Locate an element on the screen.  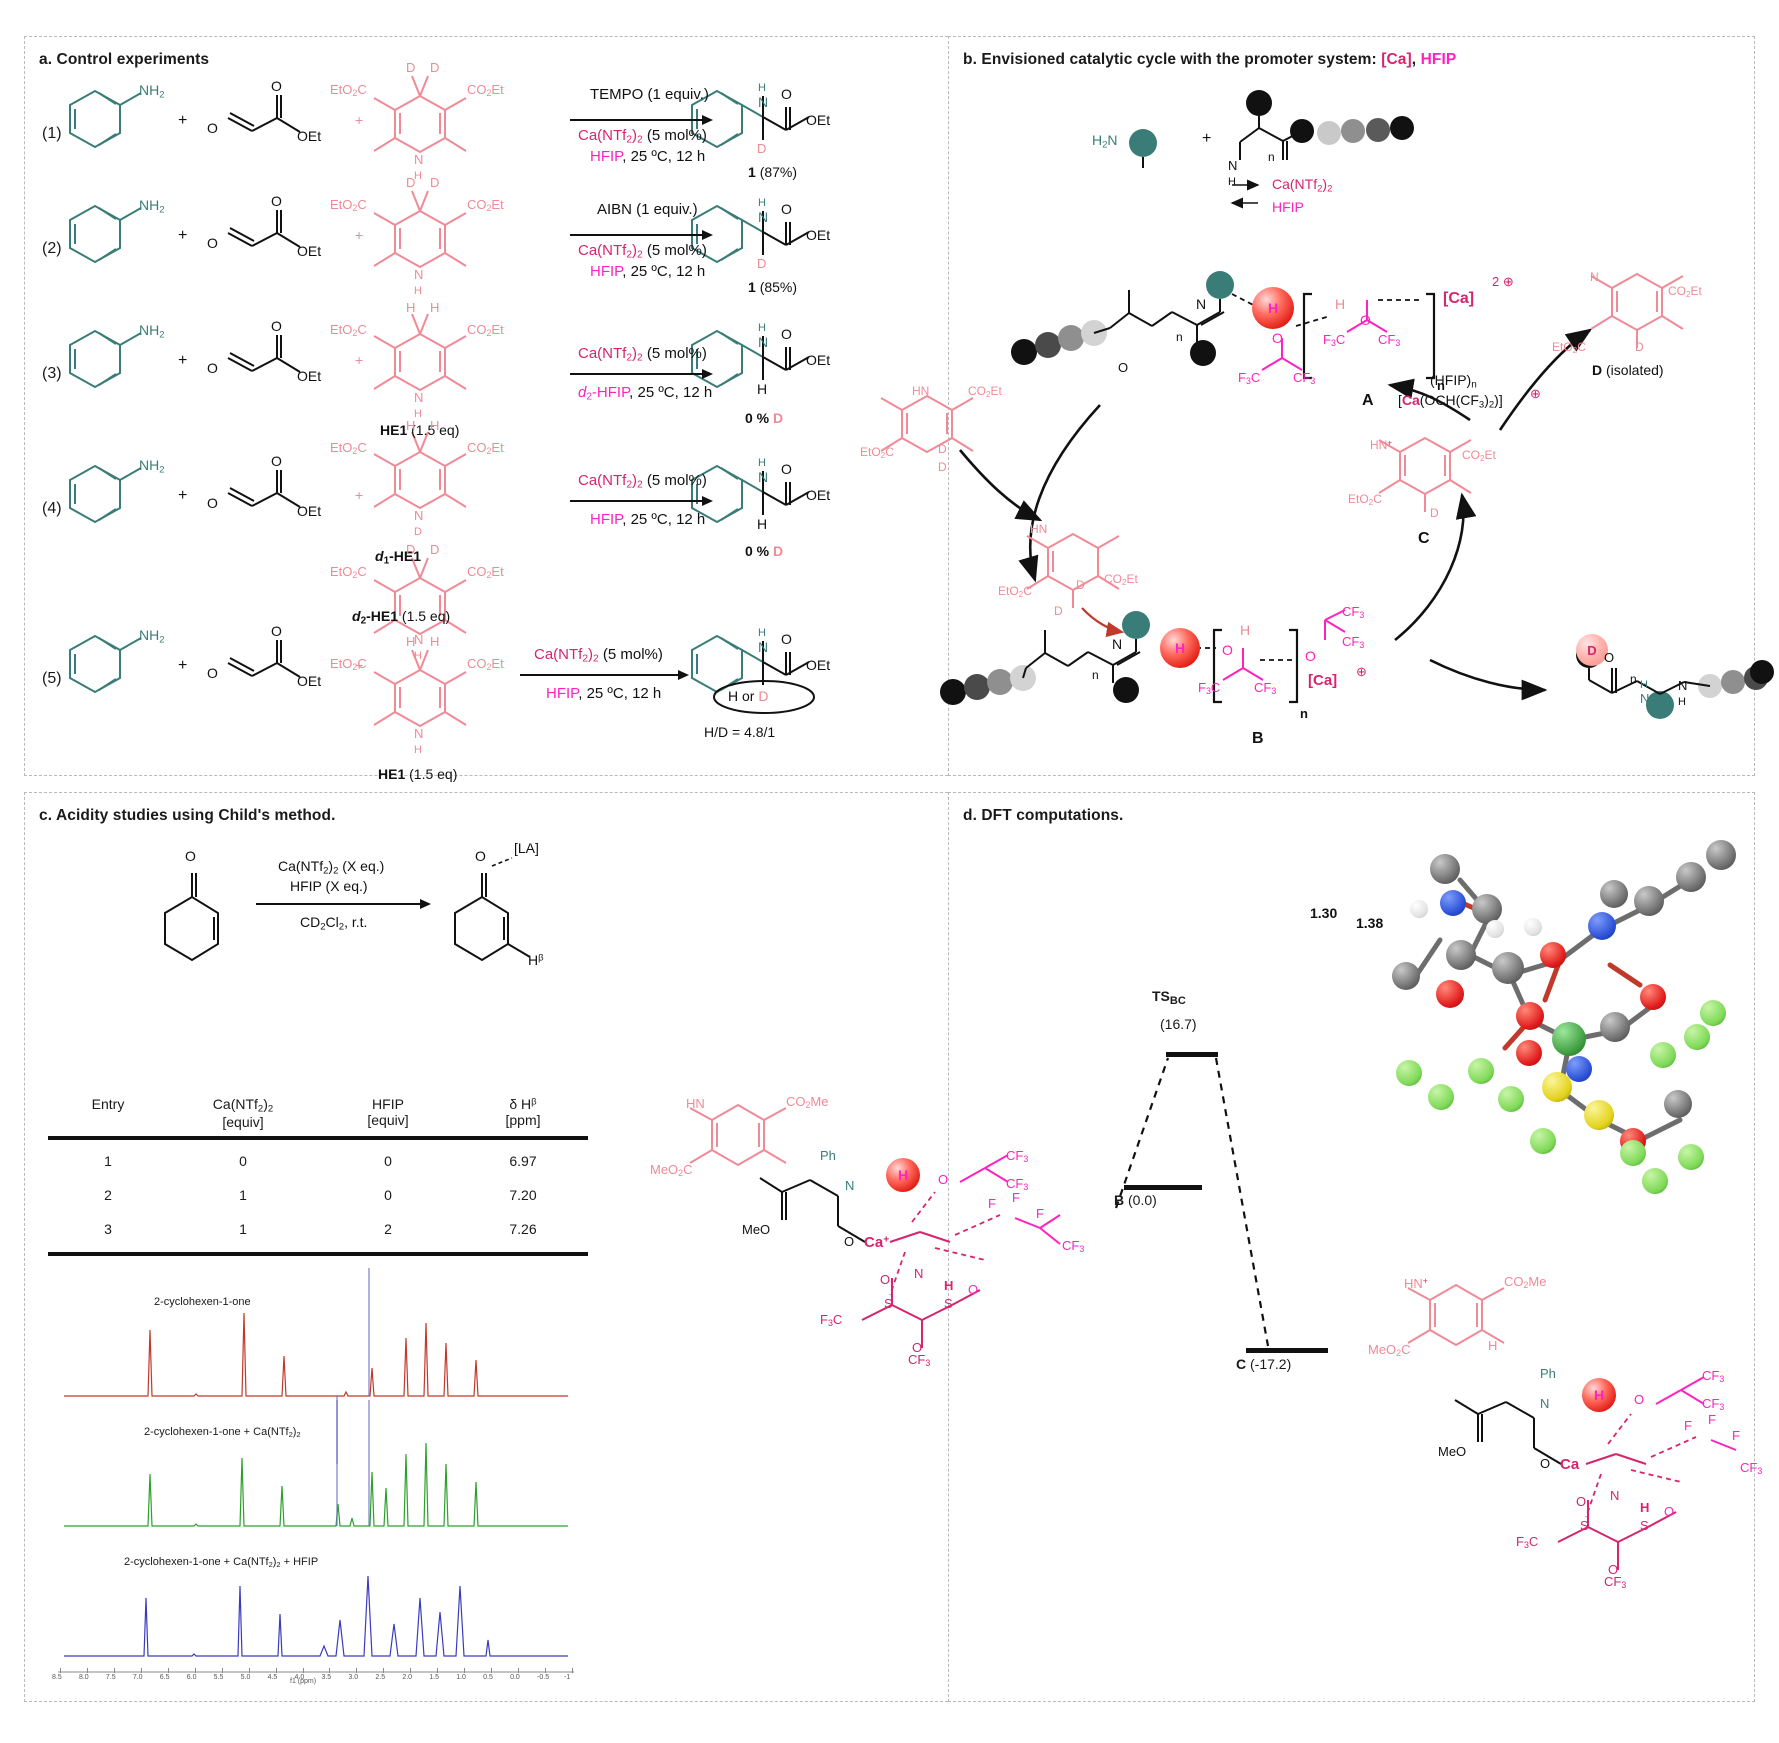
plus-4a: + is located at coordinates (183, 495).